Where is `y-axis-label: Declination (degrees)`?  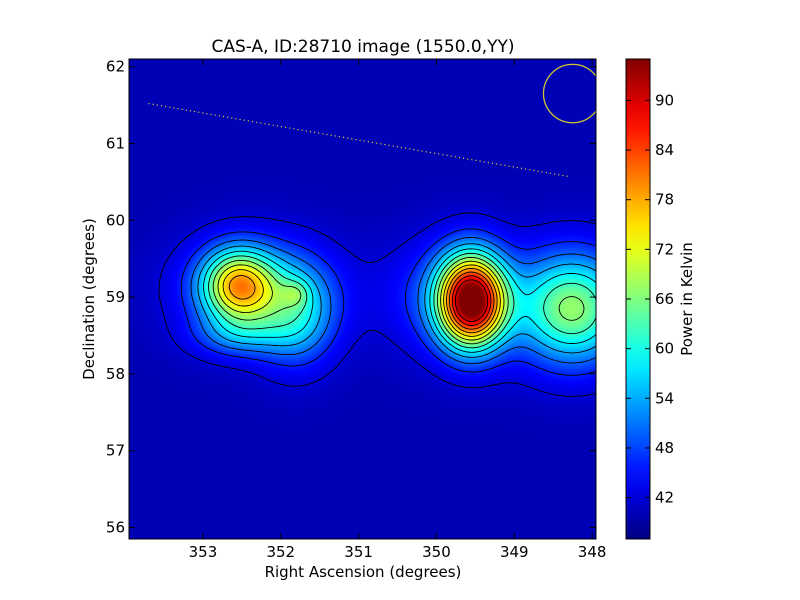 y-axis-label: Declination (degrees) is located at coordinates (89, 299).